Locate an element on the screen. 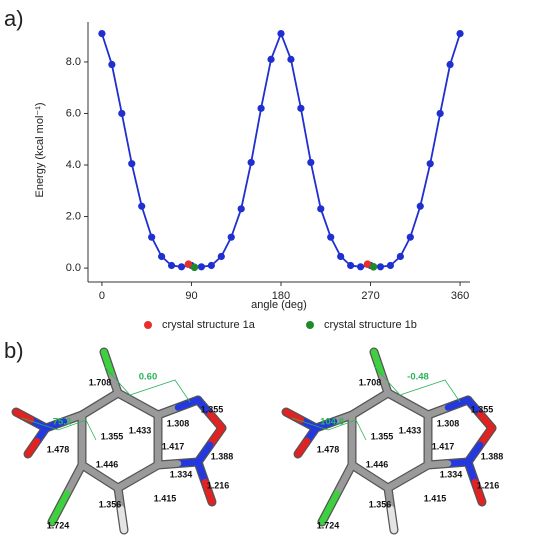 The width and height of the screenshot is (535, 555). bond-length-label: 1.708 is located at coordinates (100, 382).